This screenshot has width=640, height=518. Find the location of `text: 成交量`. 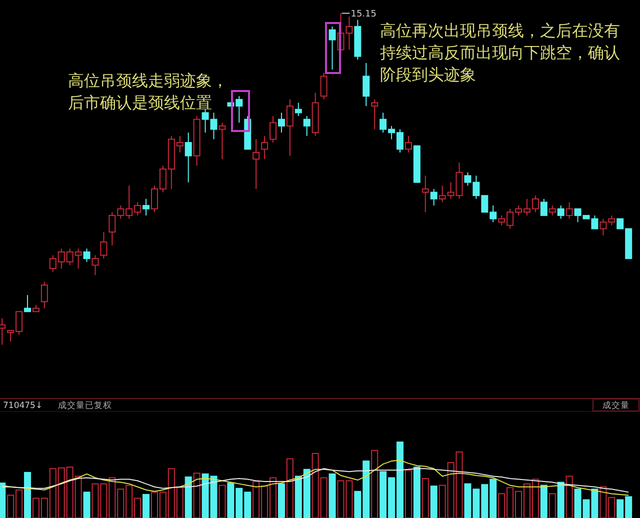

text: 成交量 is located at coordinates (616, 405).